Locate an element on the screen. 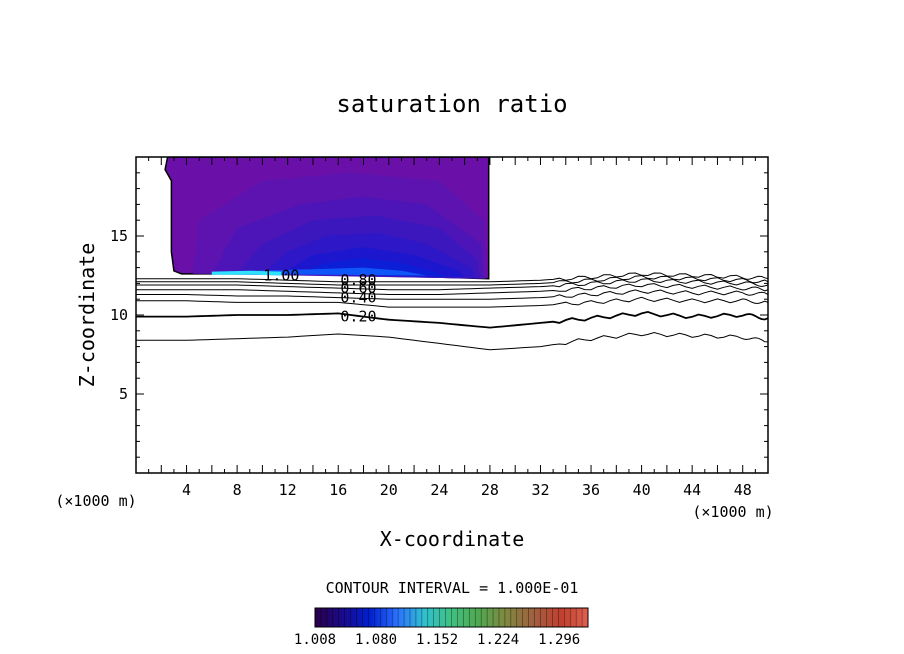  y-tick-labels: 5 10 15 is located at coordinates (119, 315).